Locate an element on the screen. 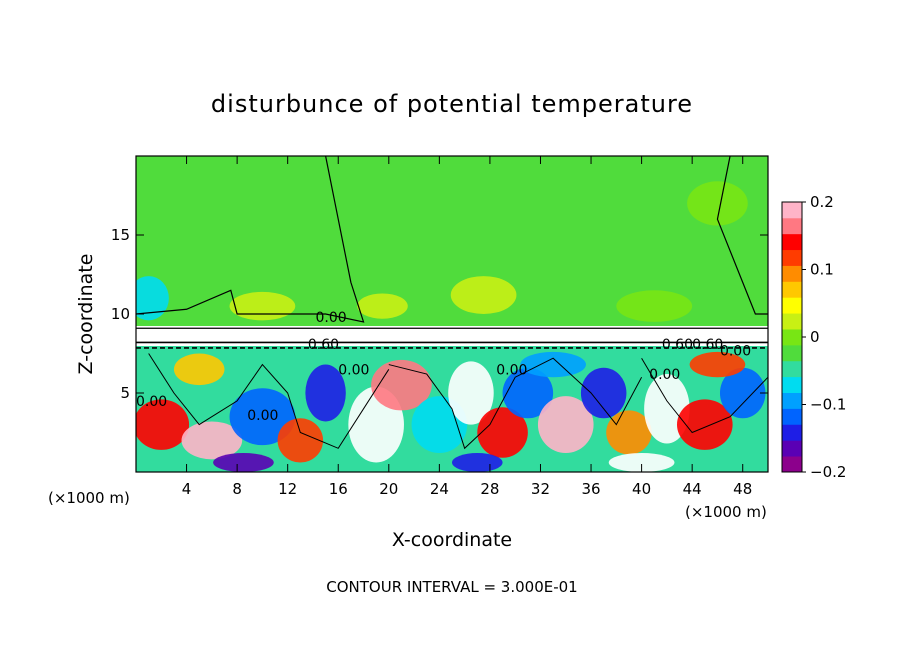 Image resolution: width=904 pixels, height=654 pixels. colorbar: 0.2 0.1 0 −0.1 −0.2 is located at coordinates (813, 337).